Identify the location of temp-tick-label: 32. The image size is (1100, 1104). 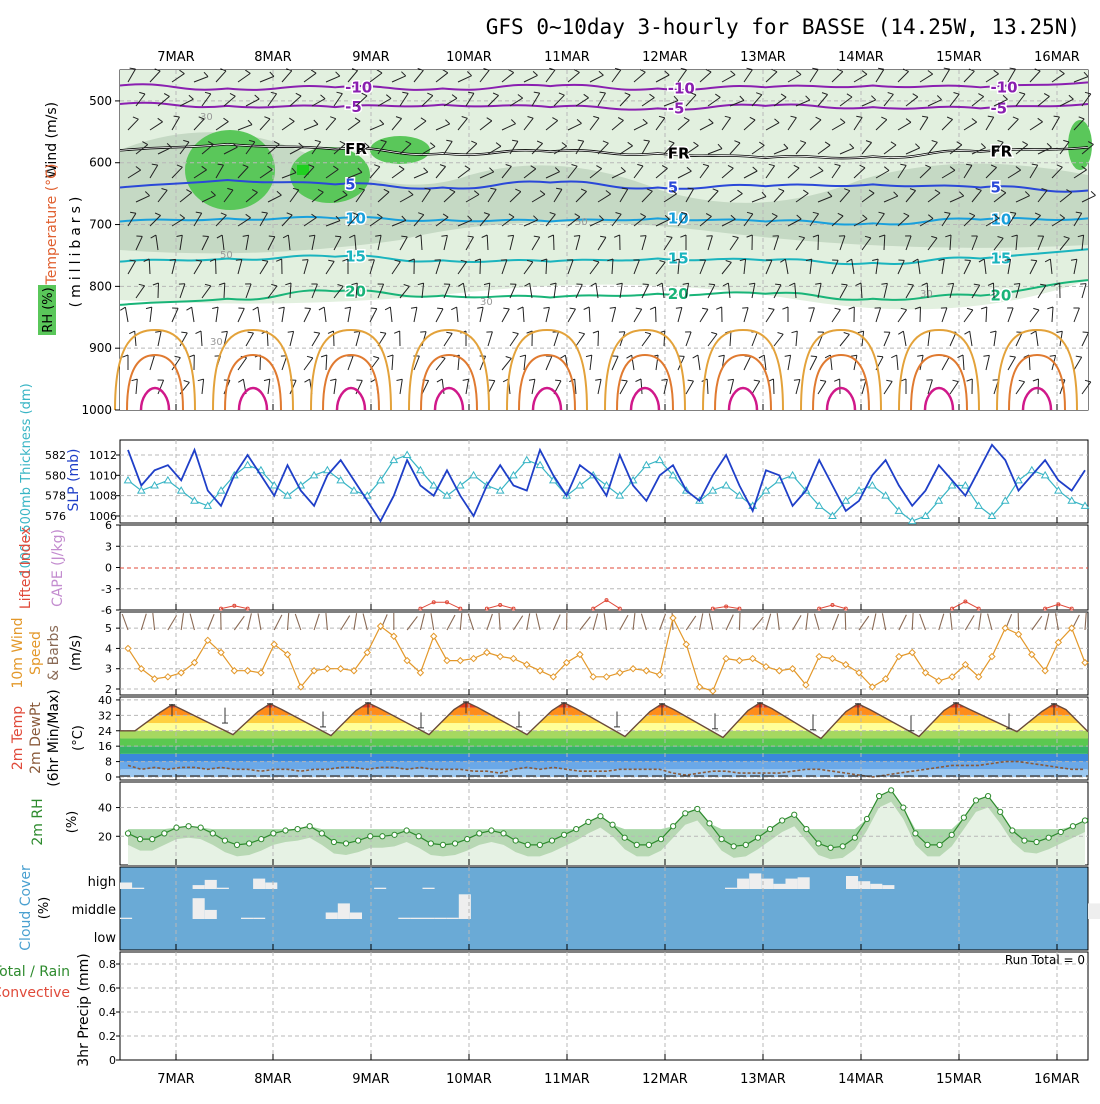
(105, 715).